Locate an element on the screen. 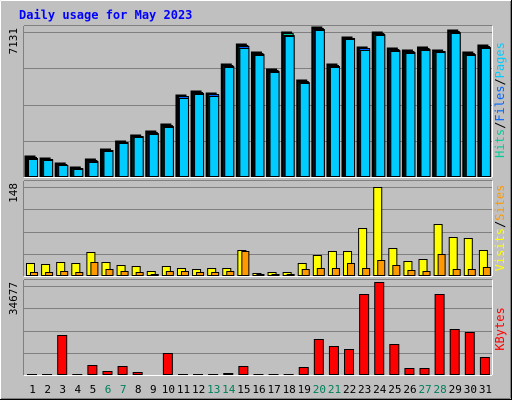 This screenshot has width=512, height=400. x-tick-label-day-7: 7 is located at coordinates (123, 389).